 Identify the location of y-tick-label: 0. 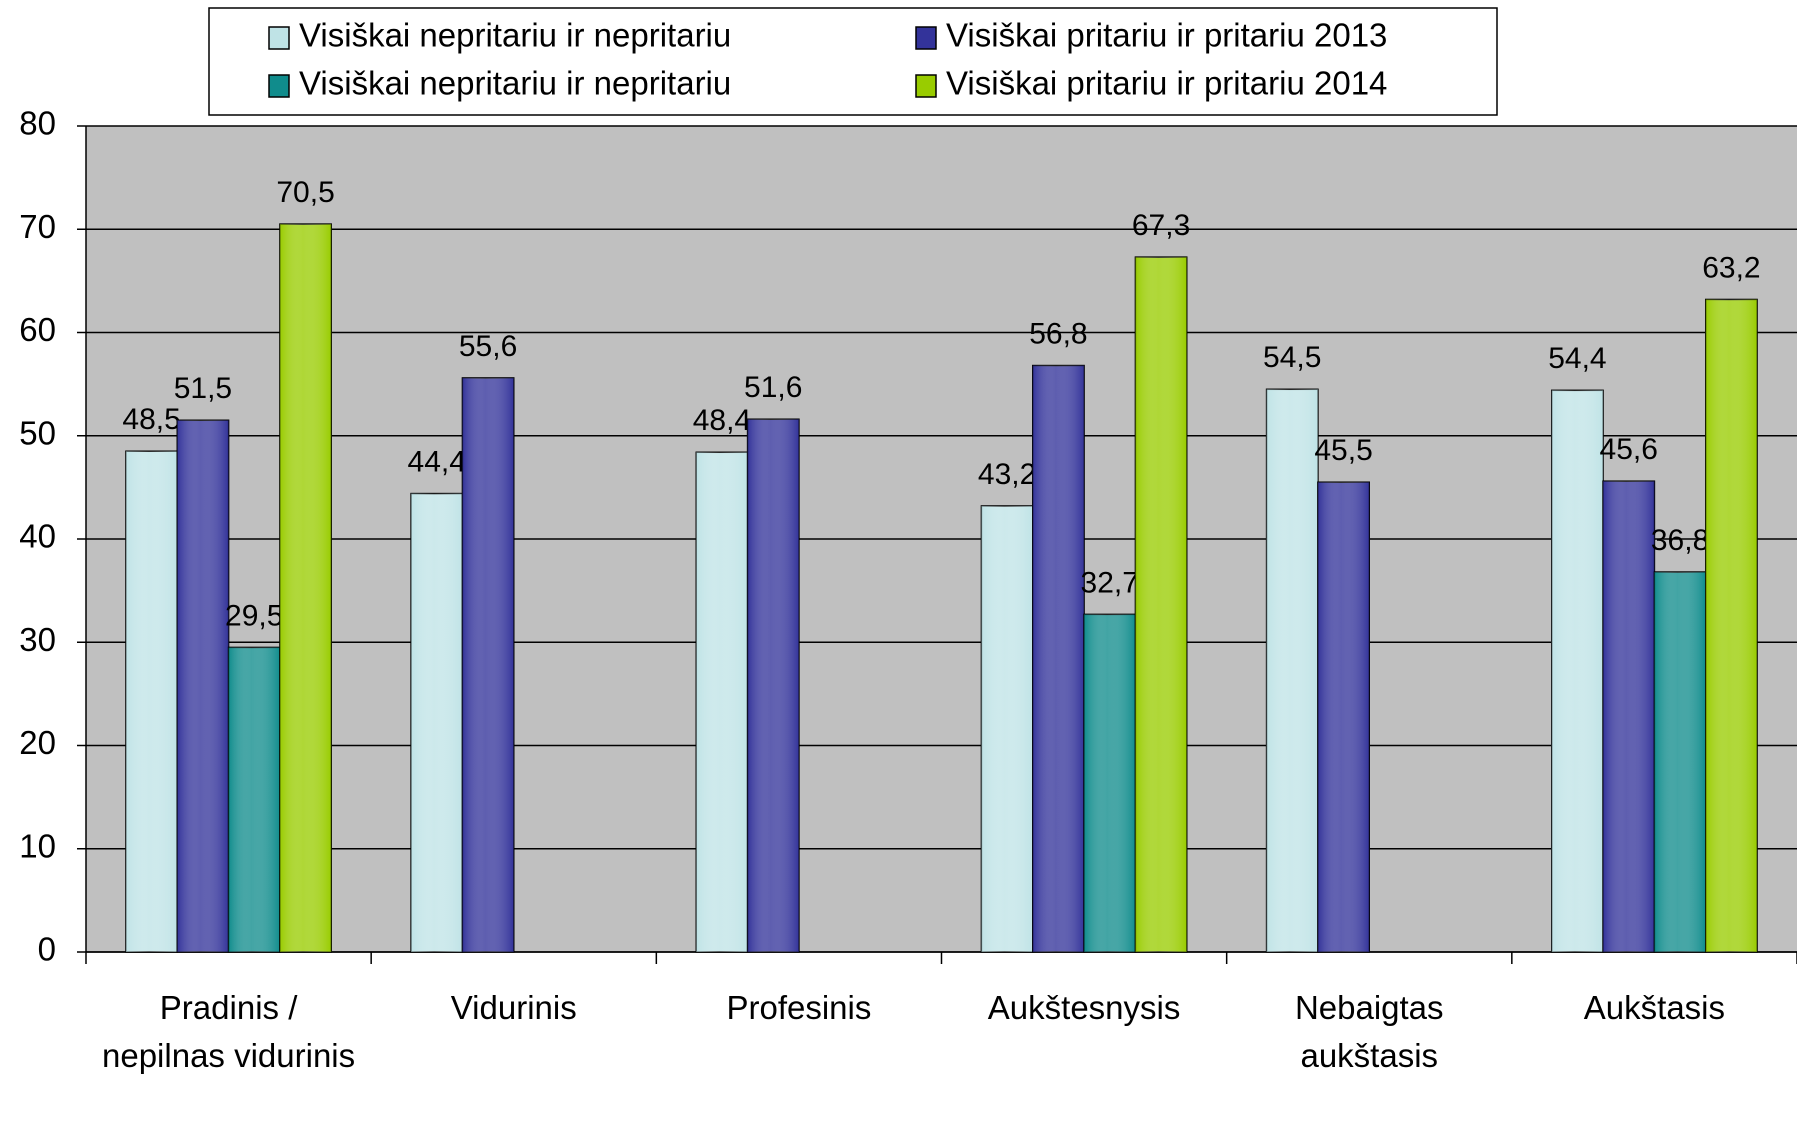
(47, 949).